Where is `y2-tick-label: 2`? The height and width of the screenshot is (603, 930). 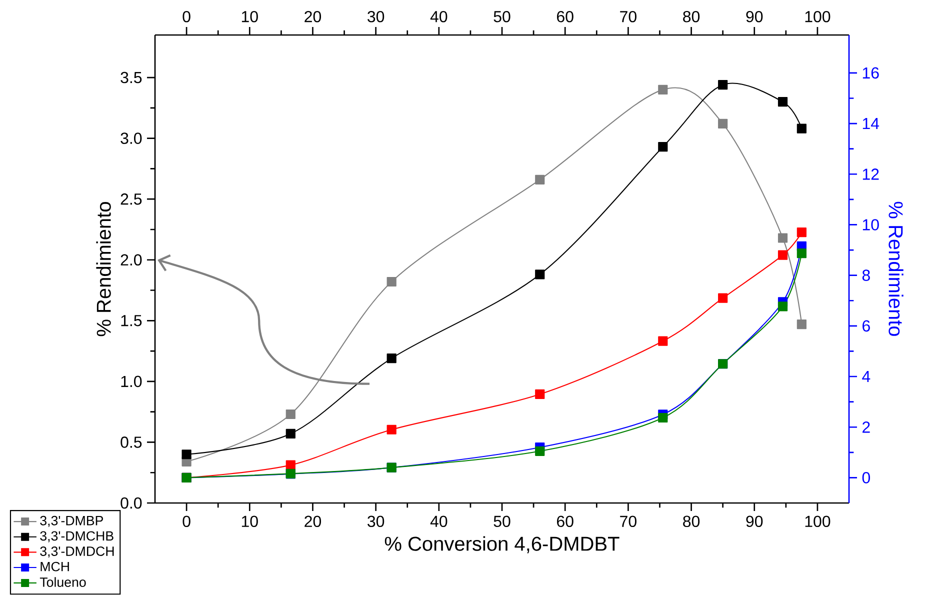 y2-tick-label: 2 is located at coordinates (866, 427).